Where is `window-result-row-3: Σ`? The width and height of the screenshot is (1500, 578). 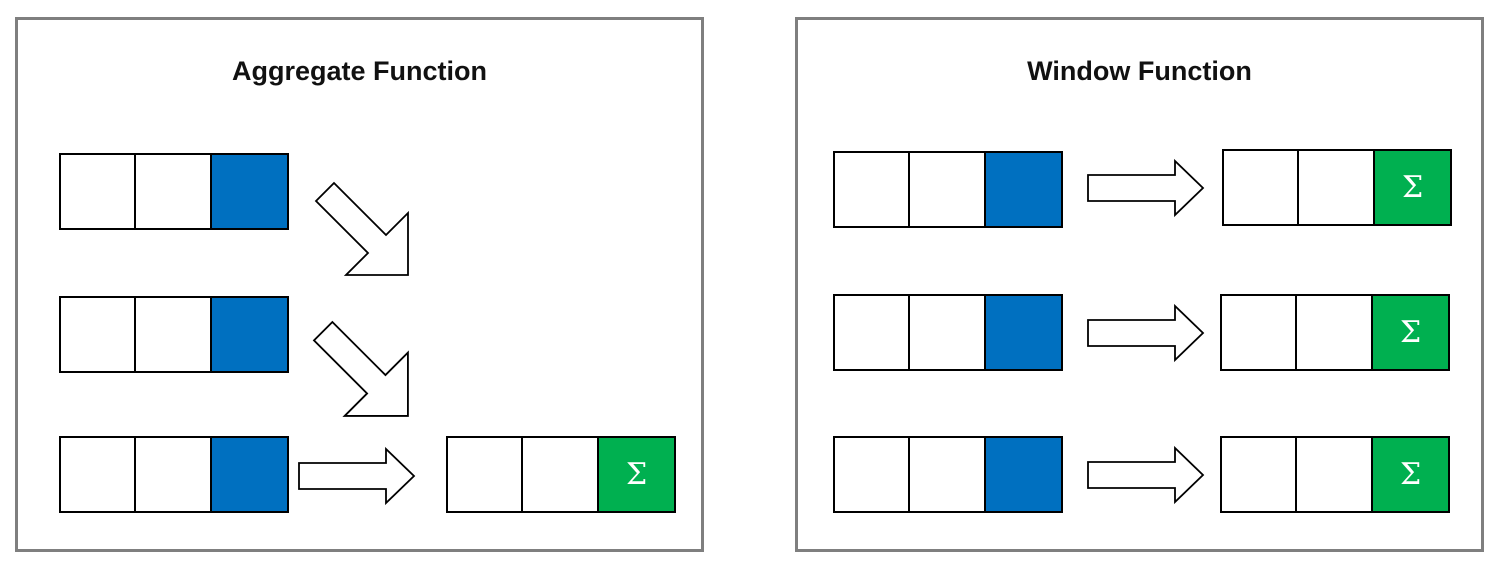 window-result-row-3: Σ is located at coordinates (1335, 474).